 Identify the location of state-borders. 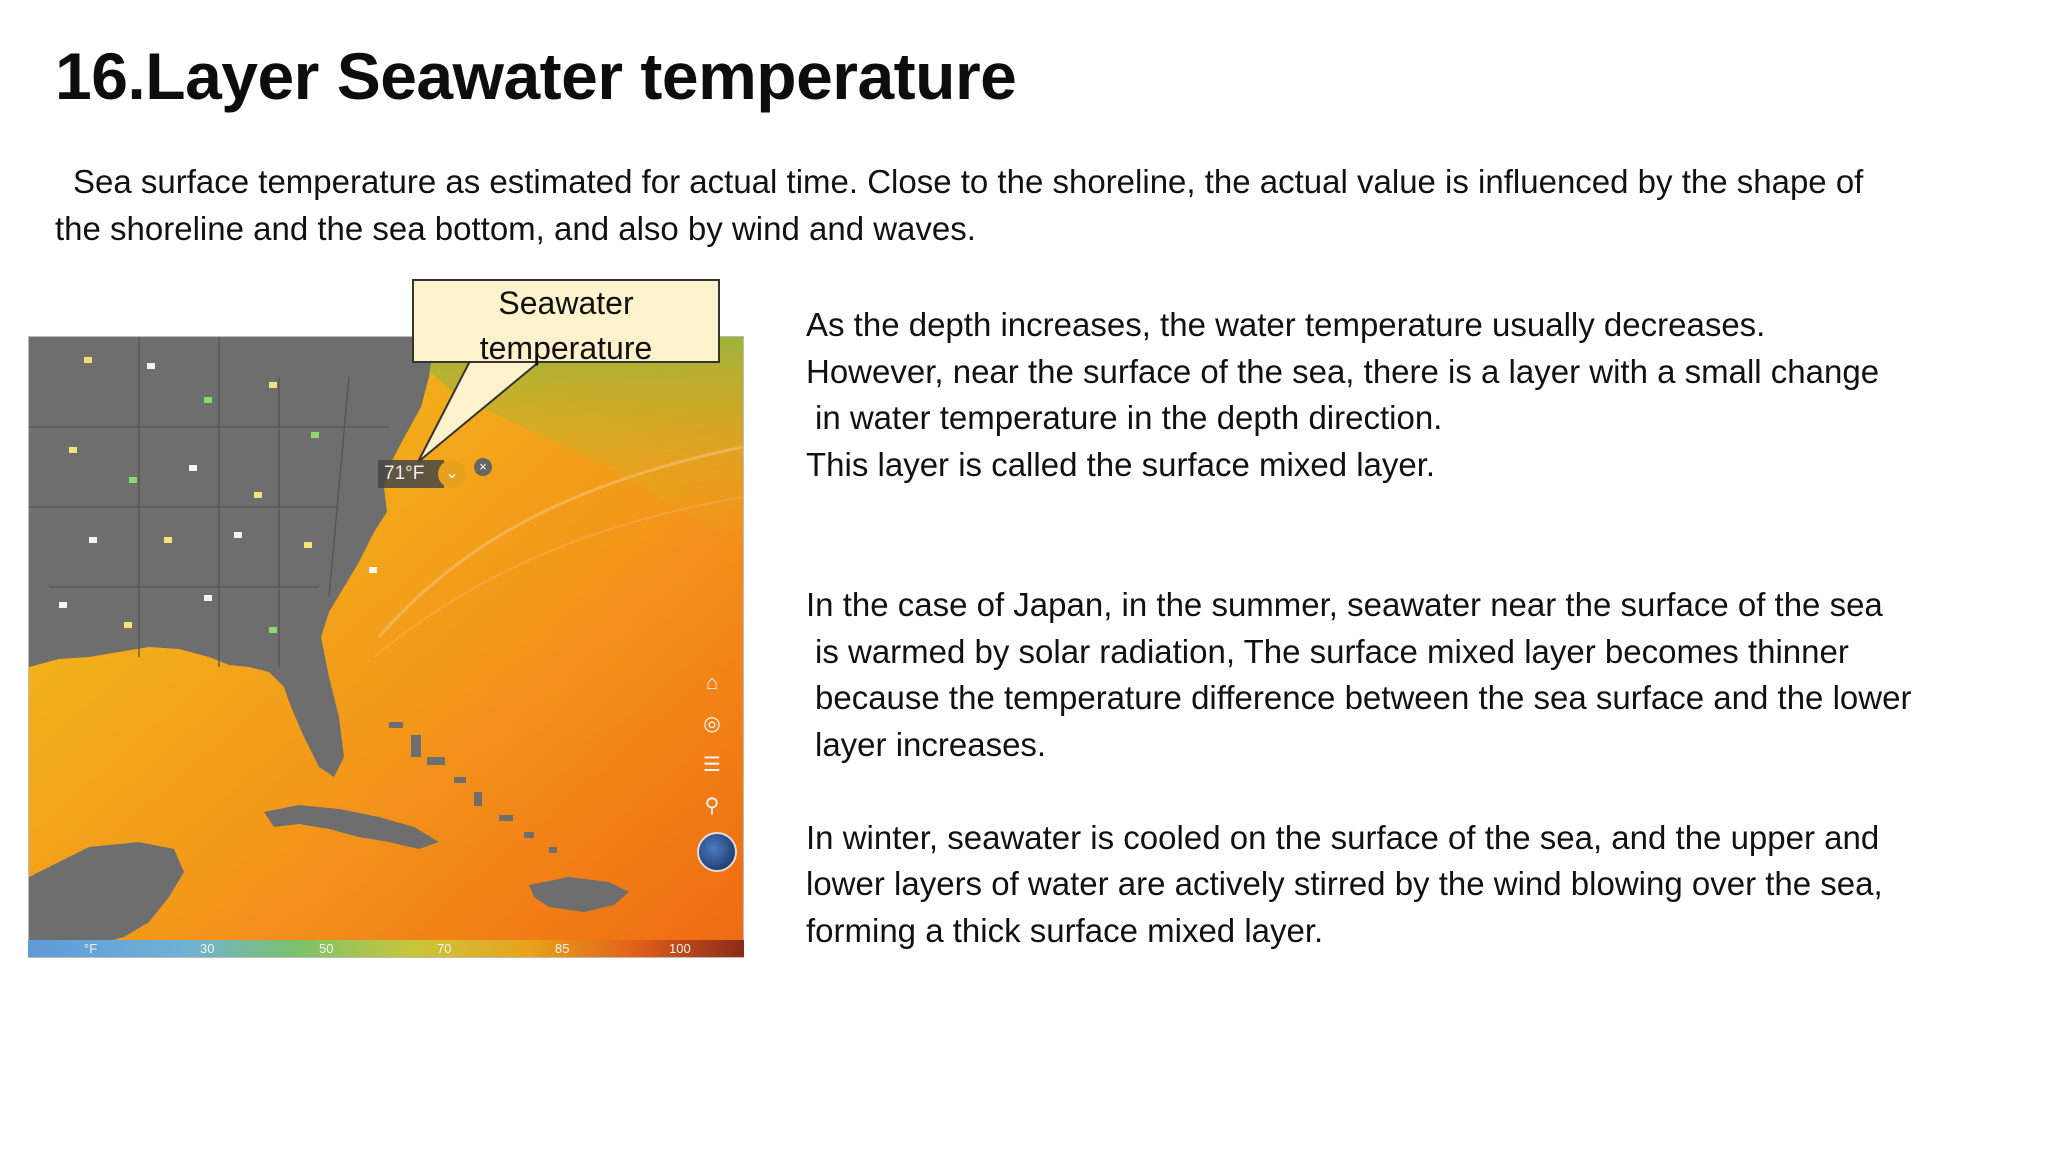
(209, 502).